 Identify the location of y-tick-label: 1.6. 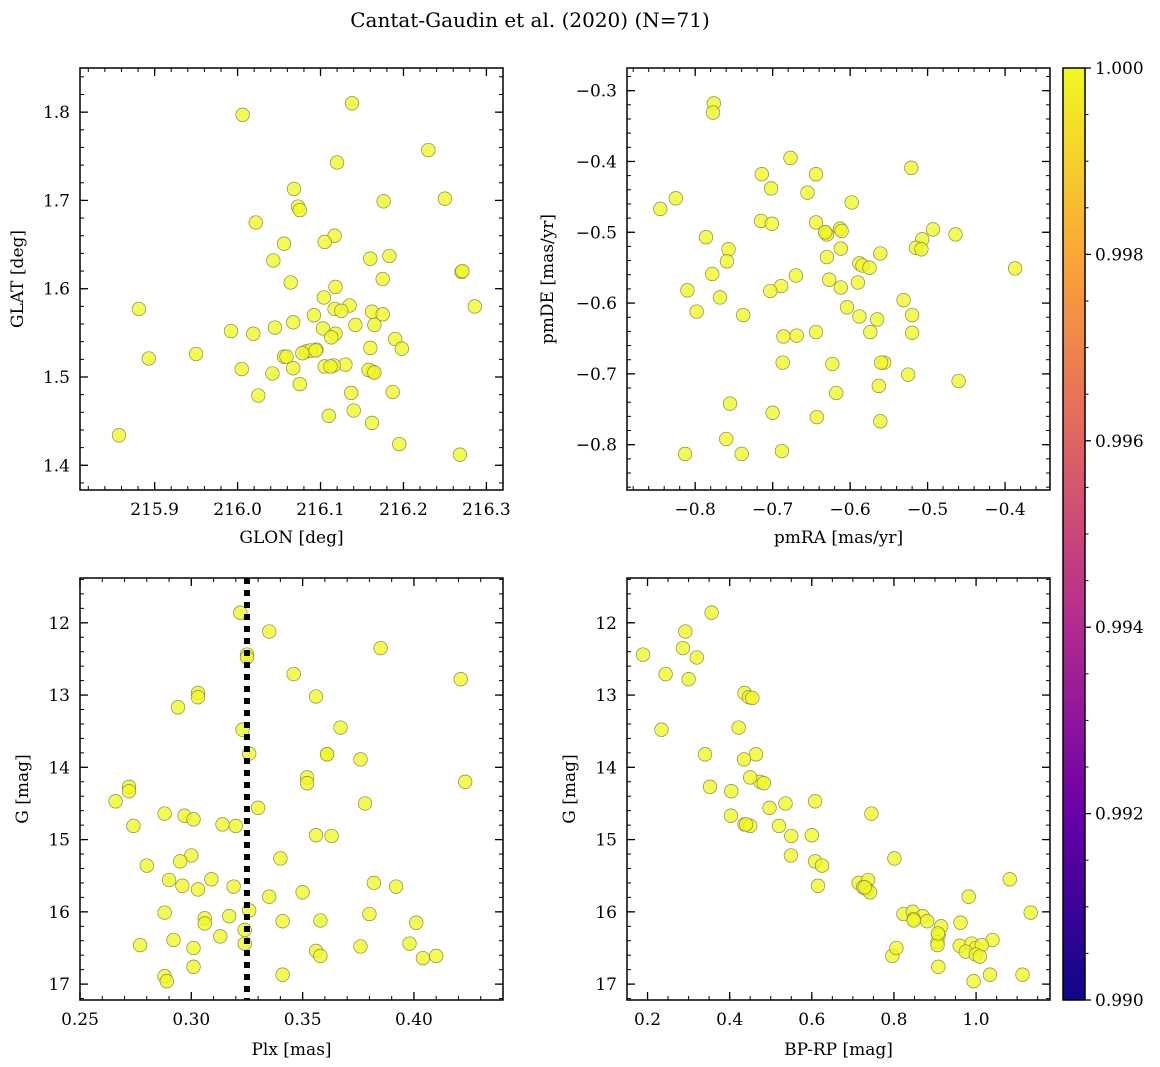
(56, 290).